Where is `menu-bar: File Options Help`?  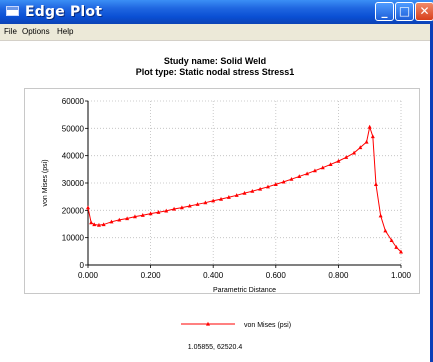
menu-bar: File Options Help is located at coordinates (215, 32).